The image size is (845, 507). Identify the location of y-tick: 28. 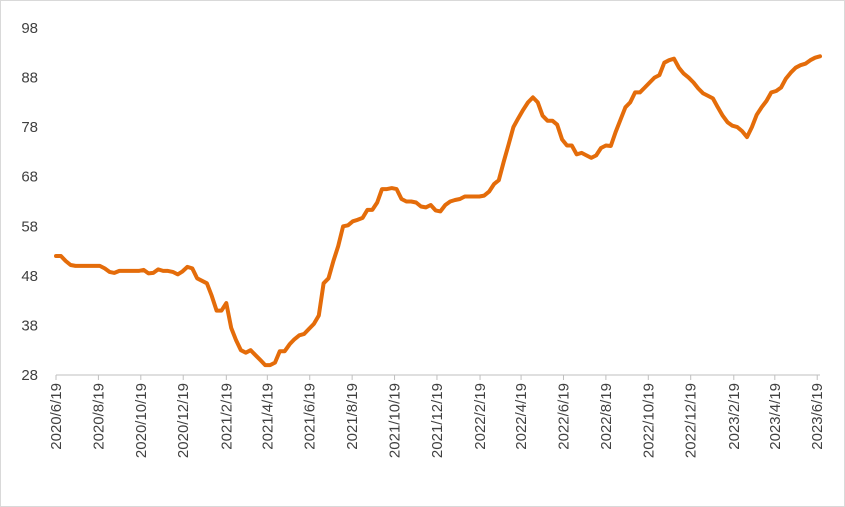
(29, 375).